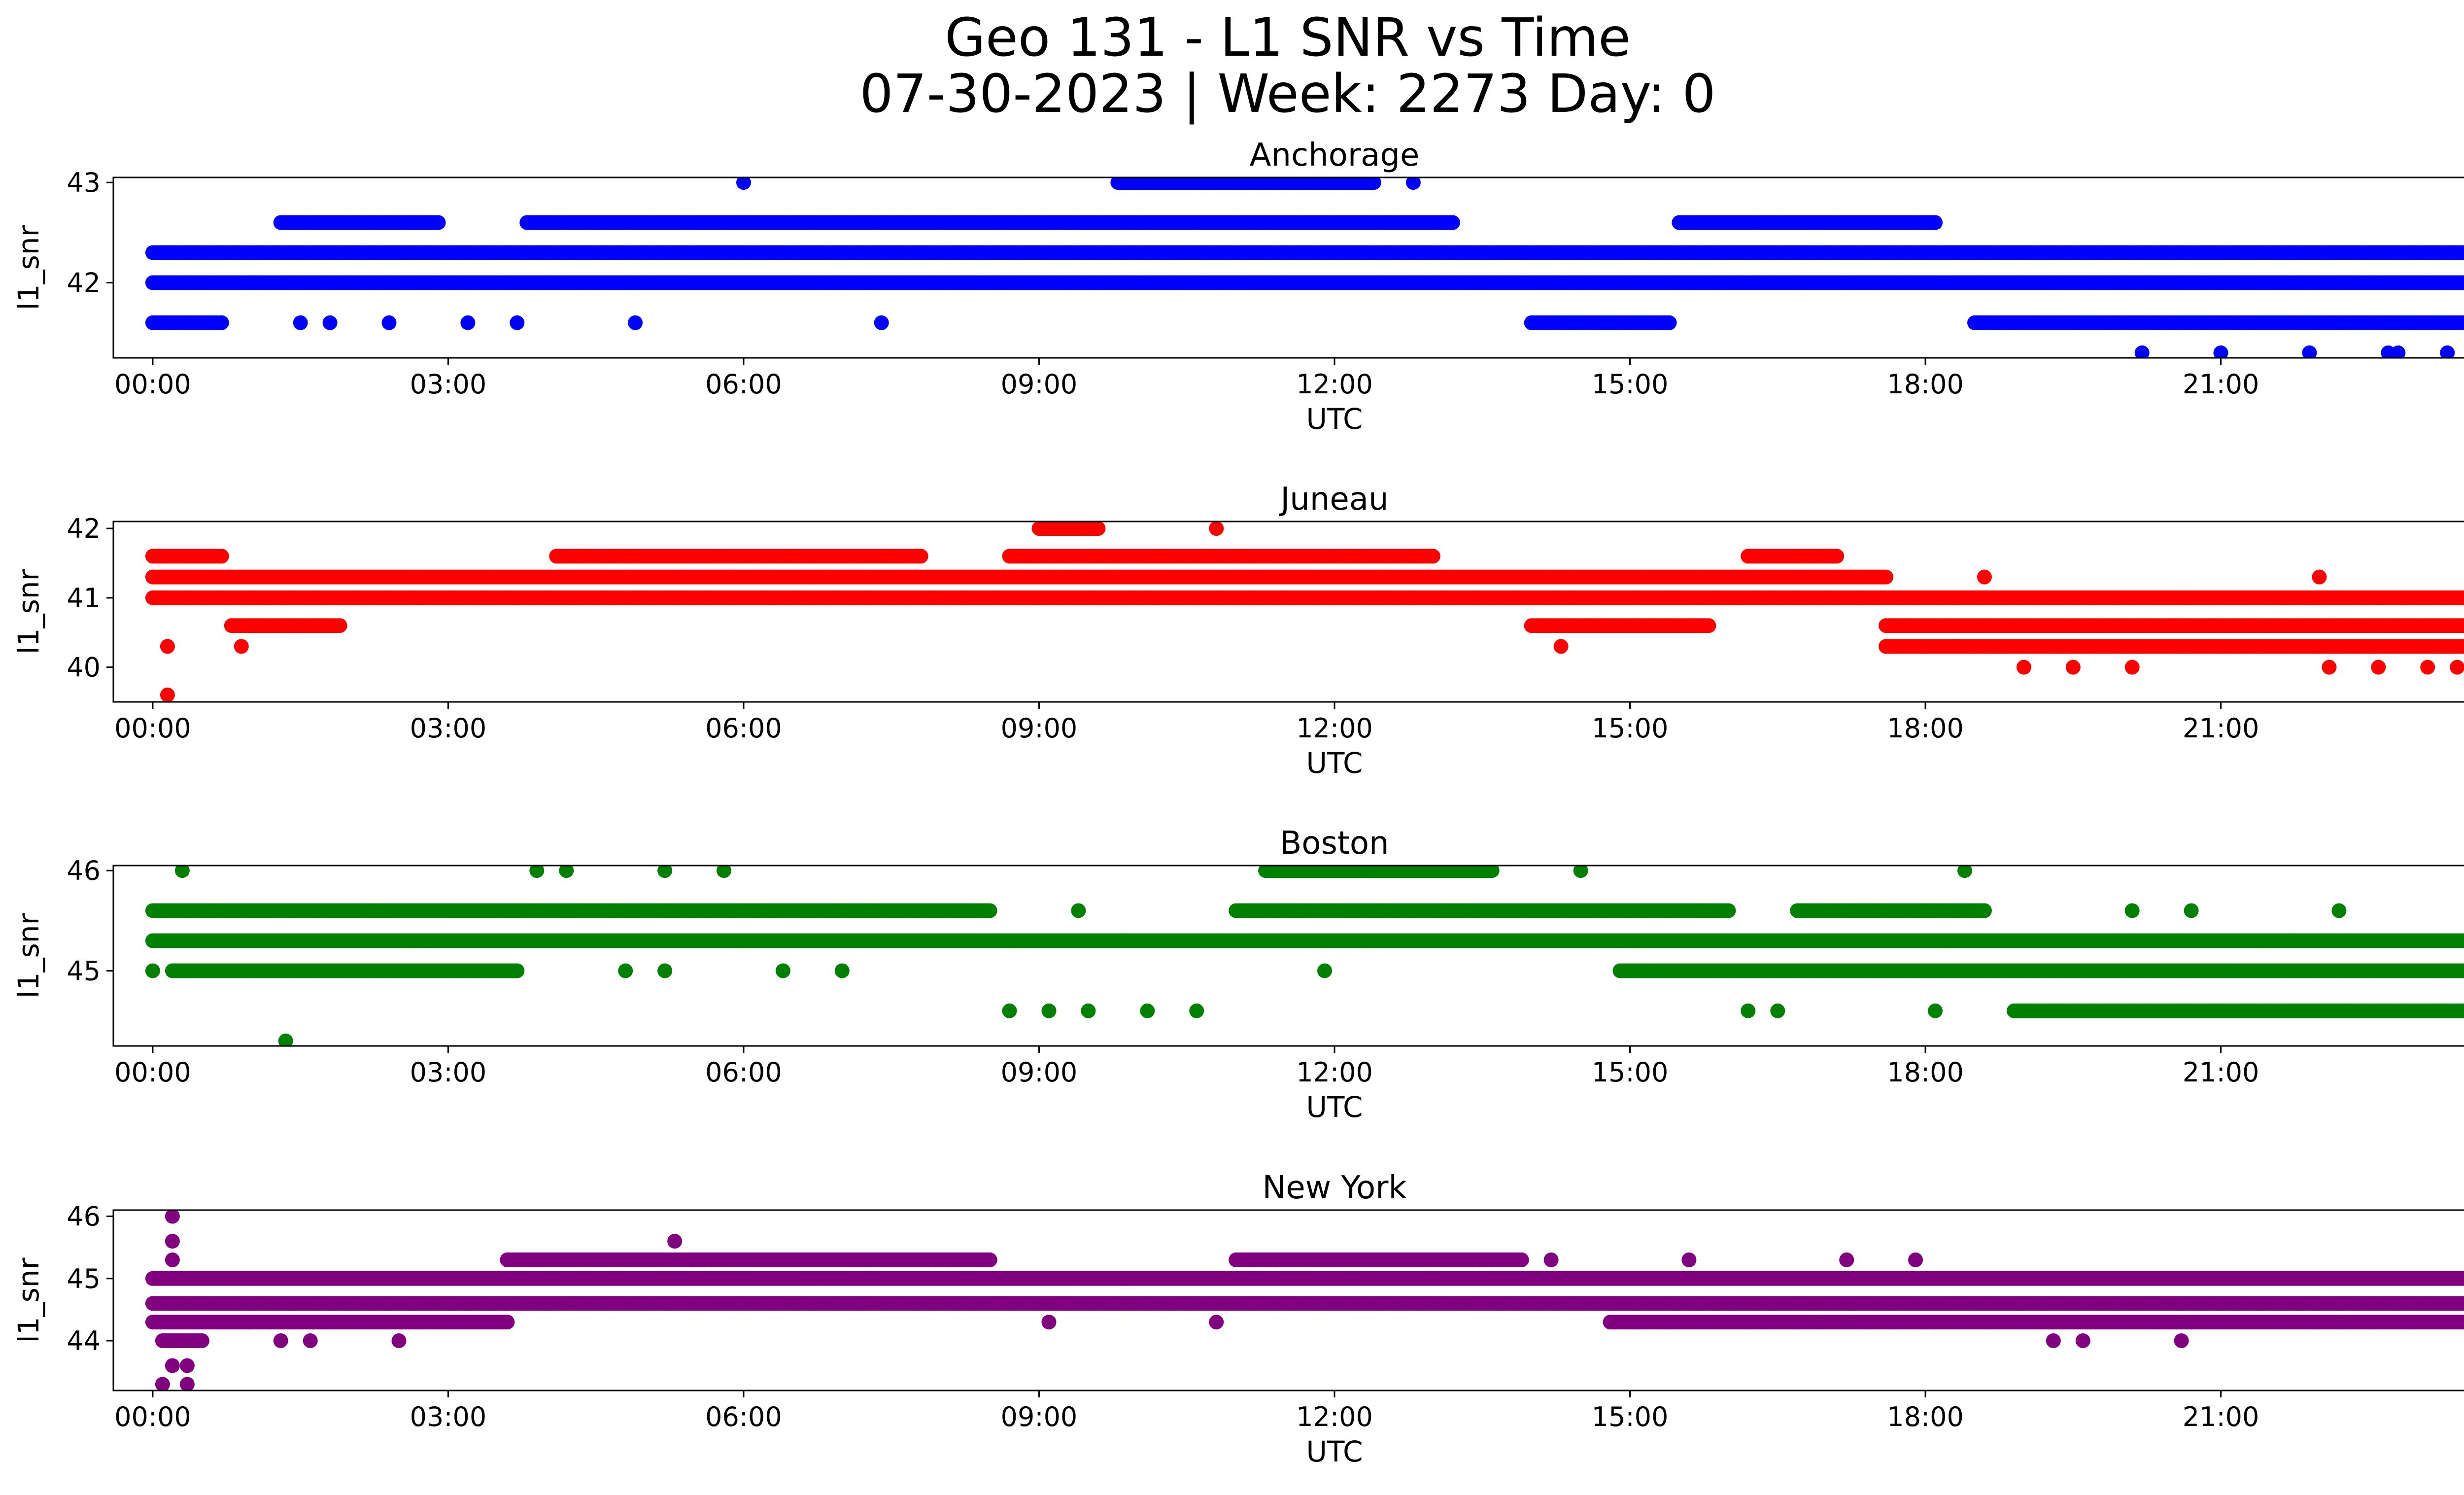  What do you see at coordinates (743, 384) in the screenshot?
I see `x-tick-label: 06:00` at bounding box center [743, 384].